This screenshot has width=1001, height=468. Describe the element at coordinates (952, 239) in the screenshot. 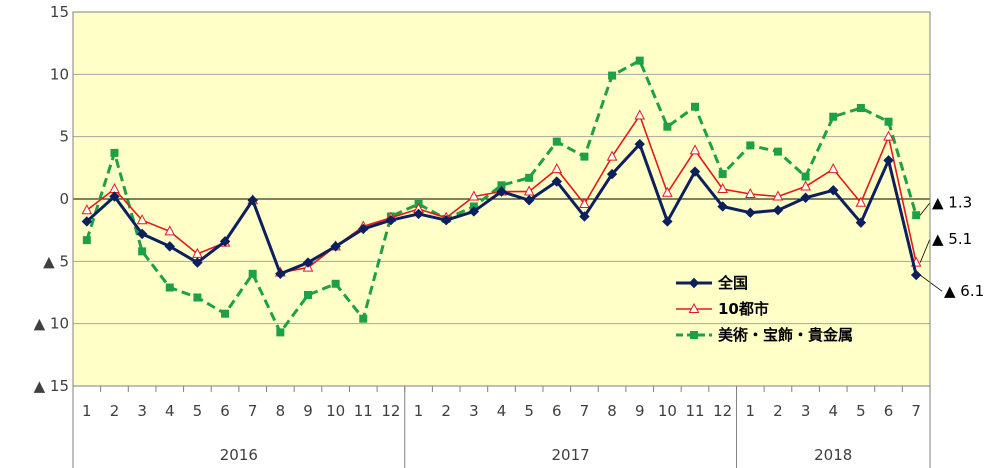

I see `annotation-label: ▲ 5.1` at that location.